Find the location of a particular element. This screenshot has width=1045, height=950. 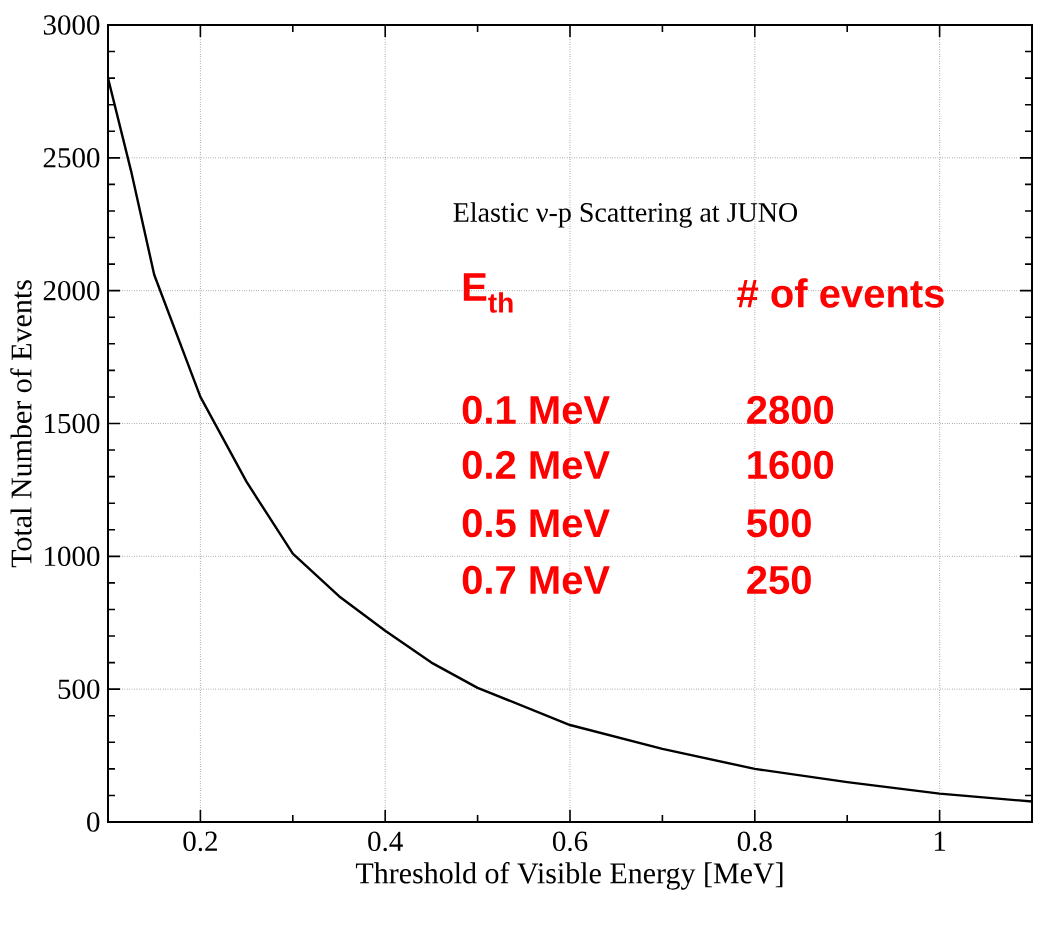

annotation: 500 is located at coordinates (779, 523).